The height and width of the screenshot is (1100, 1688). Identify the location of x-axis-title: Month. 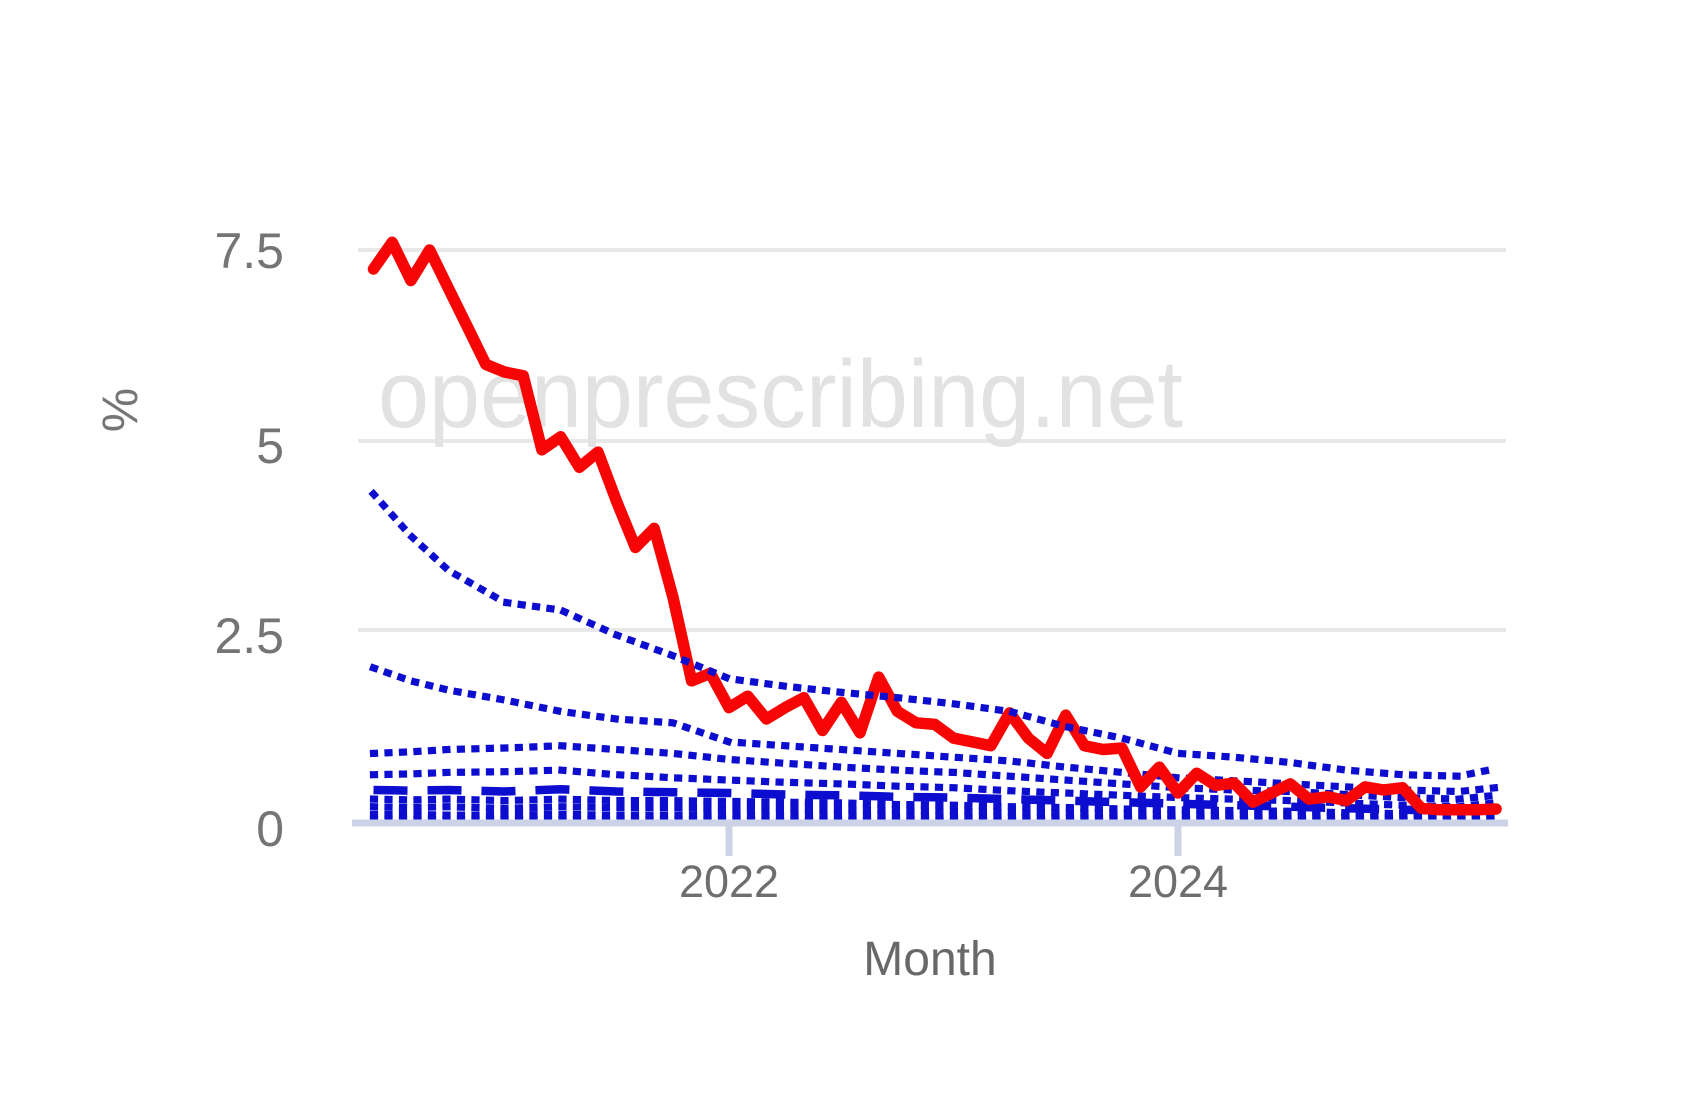
(929, 959).